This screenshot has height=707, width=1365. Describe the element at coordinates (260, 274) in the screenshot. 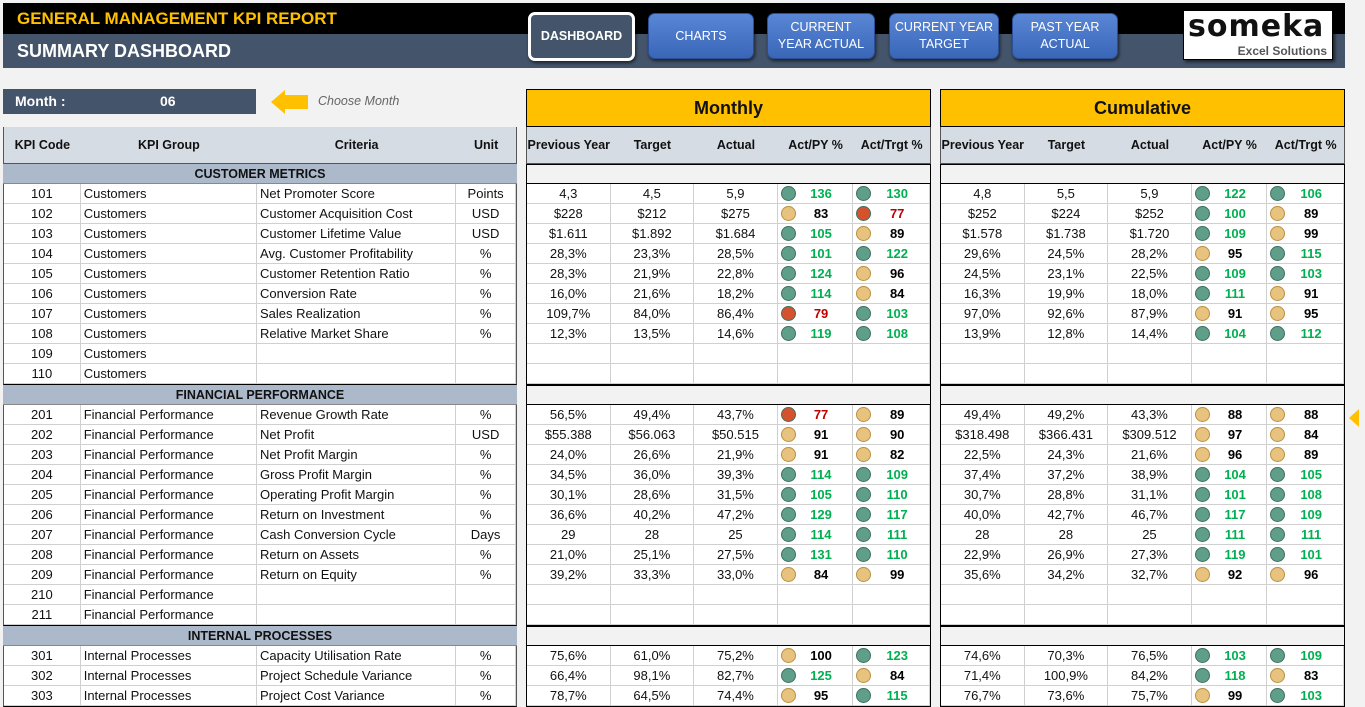

I see `table-row: 105 Customers Customer Retention Ratio%` at that location.